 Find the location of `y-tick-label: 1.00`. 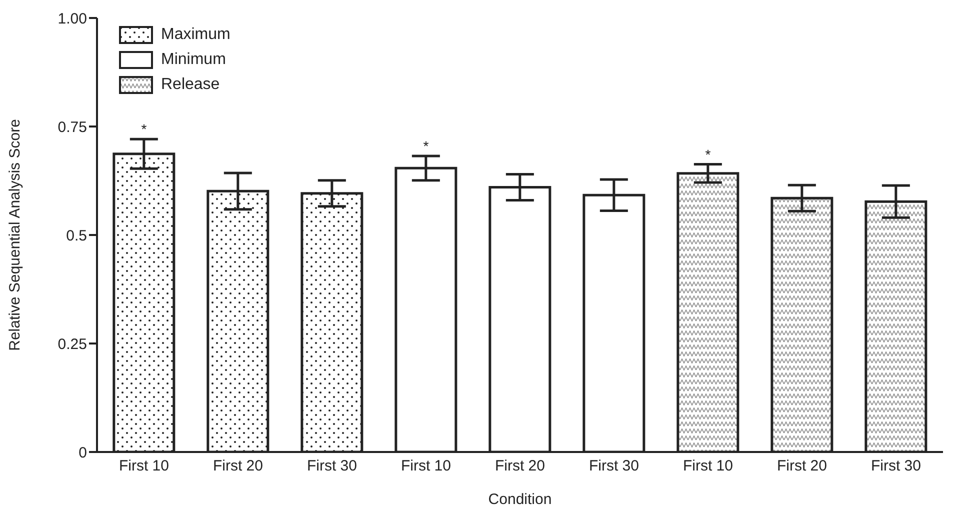

y-tick-label: 1.00 is located at coordinates (72, 19).